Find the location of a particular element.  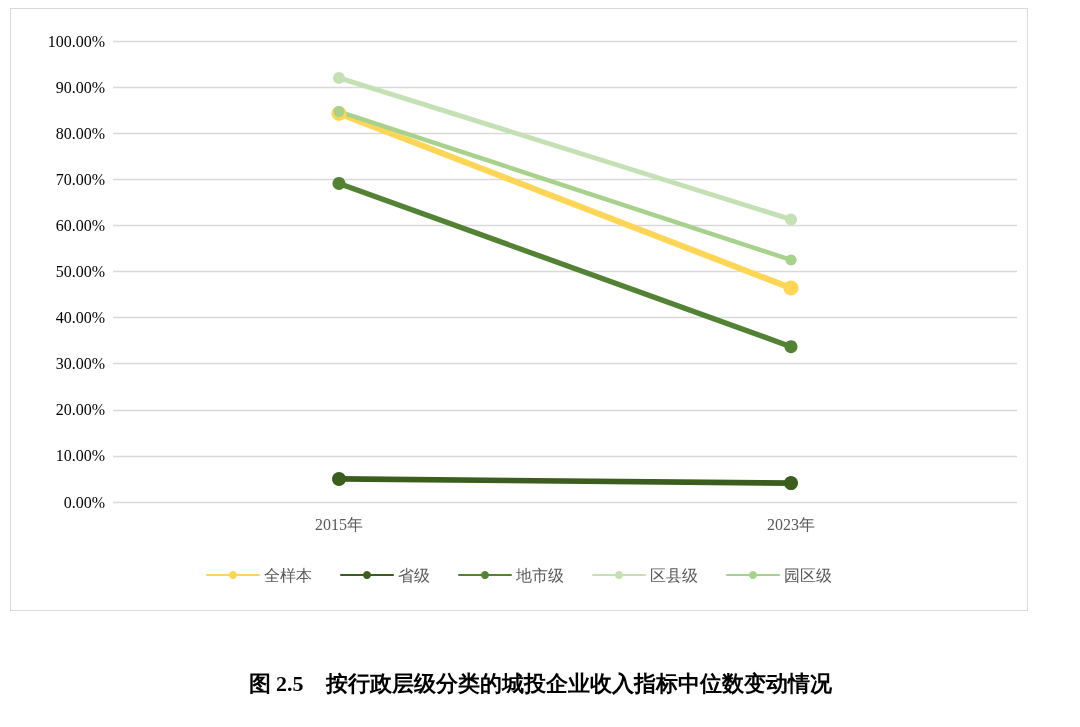

text: 图 2.5 按行政层级分类的城投企业收入指标中位数变动情况 is located at coordinates (540, 684).